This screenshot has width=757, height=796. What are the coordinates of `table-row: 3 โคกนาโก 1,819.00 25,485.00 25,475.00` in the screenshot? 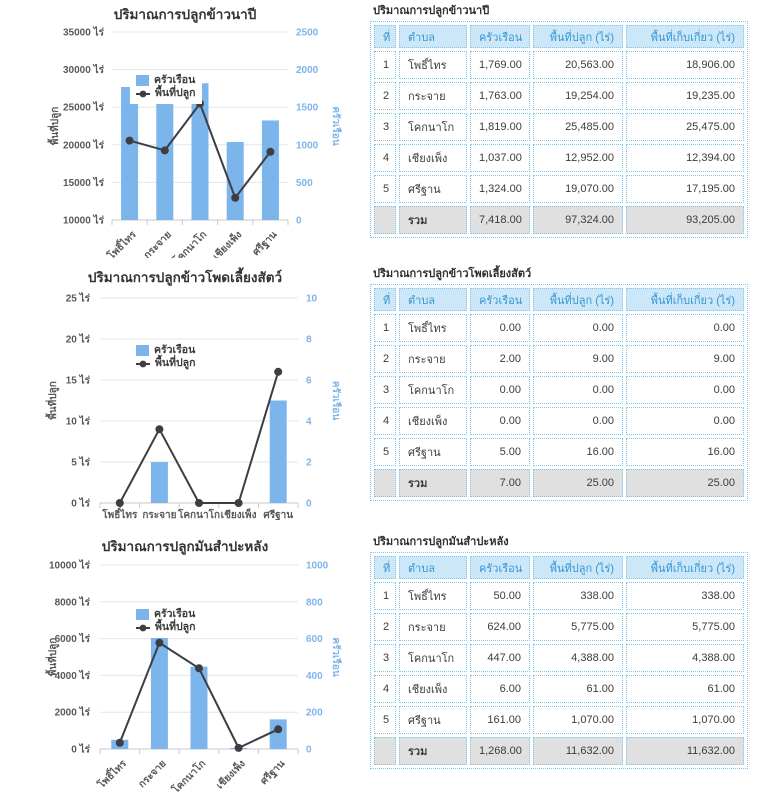 It's located at (559, 127).